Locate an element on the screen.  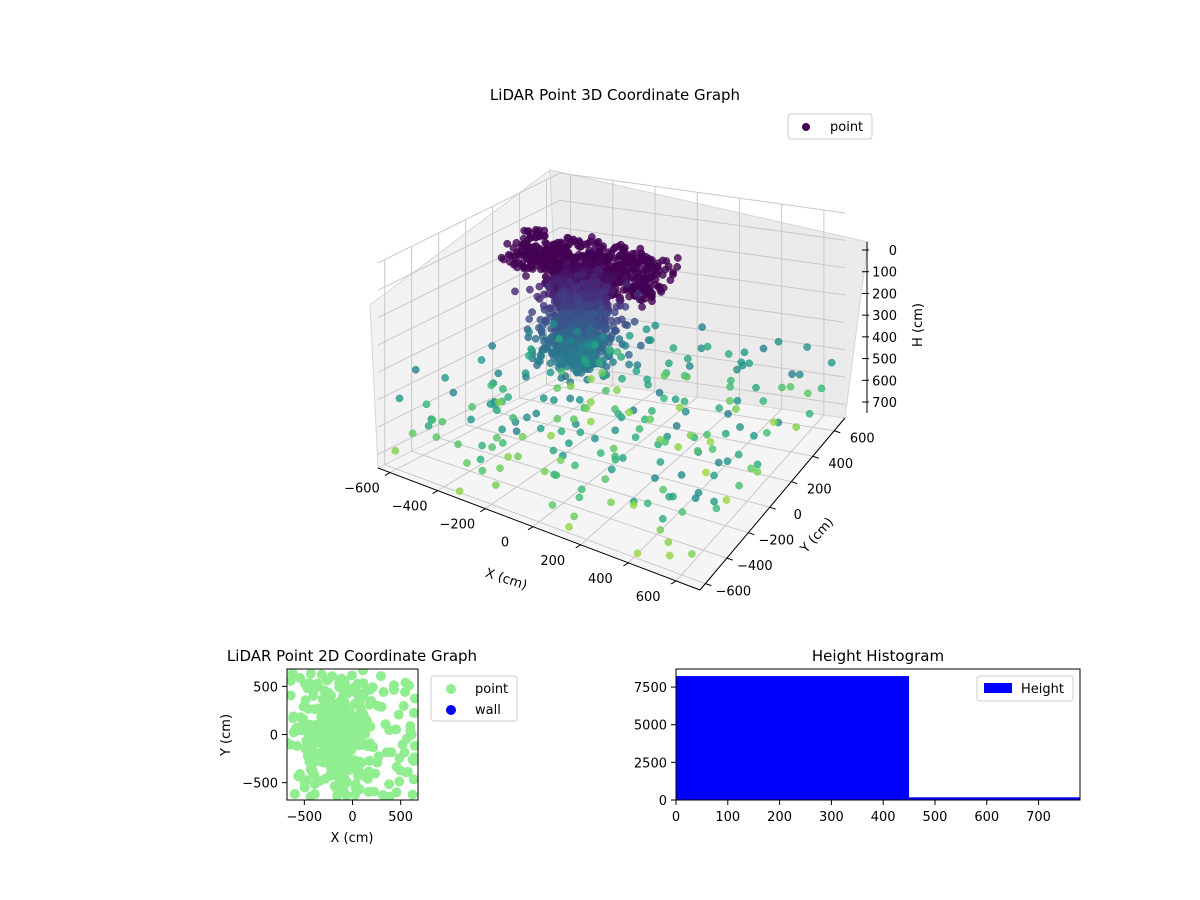
y-tick-label-hist: 0 is located at coordinates (663, 801).